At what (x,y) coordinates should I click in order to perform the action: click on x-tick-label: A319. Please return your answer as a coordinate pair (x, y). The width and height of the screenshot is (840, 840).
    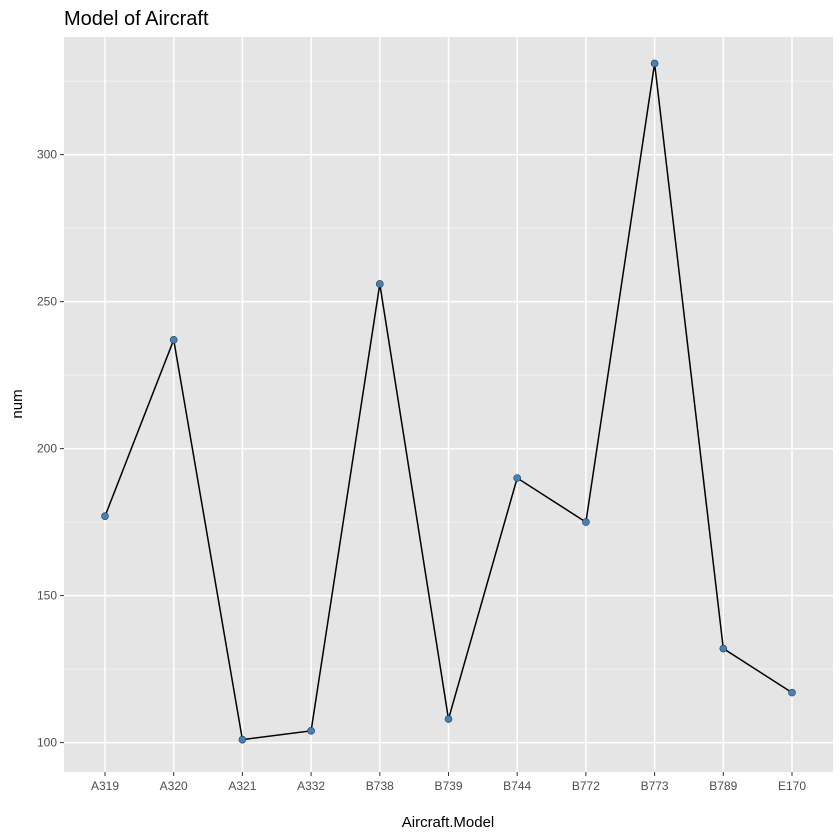
    Looking at the image, I should click on (105, 786).